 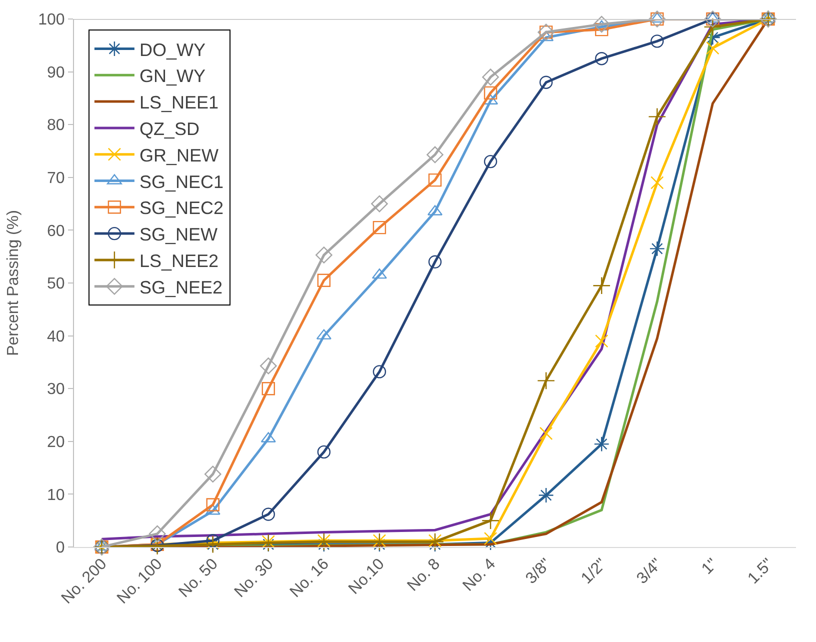 I want to click on x-tick-label: No. 100, so click(x=140, y=582).